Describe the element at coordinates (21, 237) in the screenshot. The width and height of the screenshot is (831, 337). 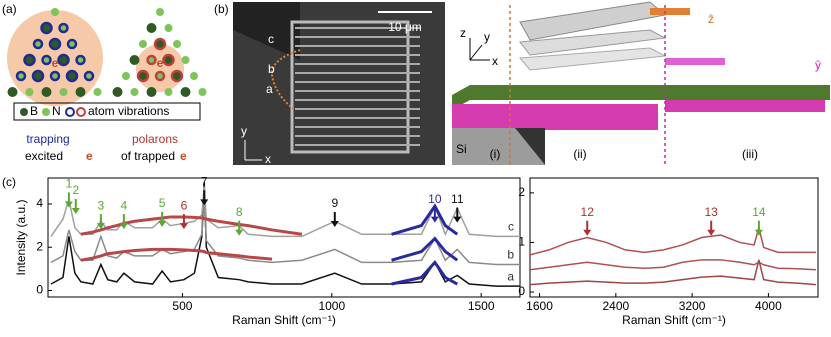
I see `y-axis-label: Intensity (a.u.)` at that location.